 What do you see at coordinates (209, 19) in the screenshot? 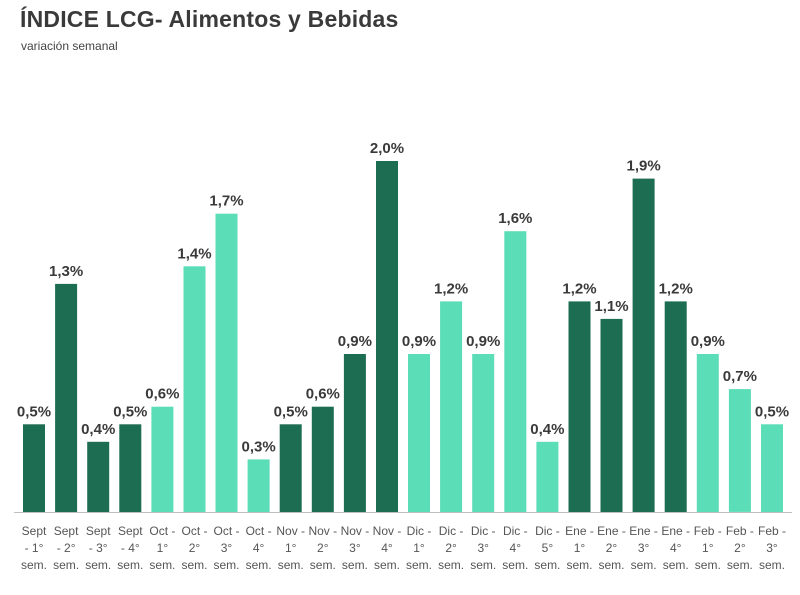
I see `chart-title: ÍNDICE LCG- Alimentos y Bebidas` at bounding box center [209, 19].